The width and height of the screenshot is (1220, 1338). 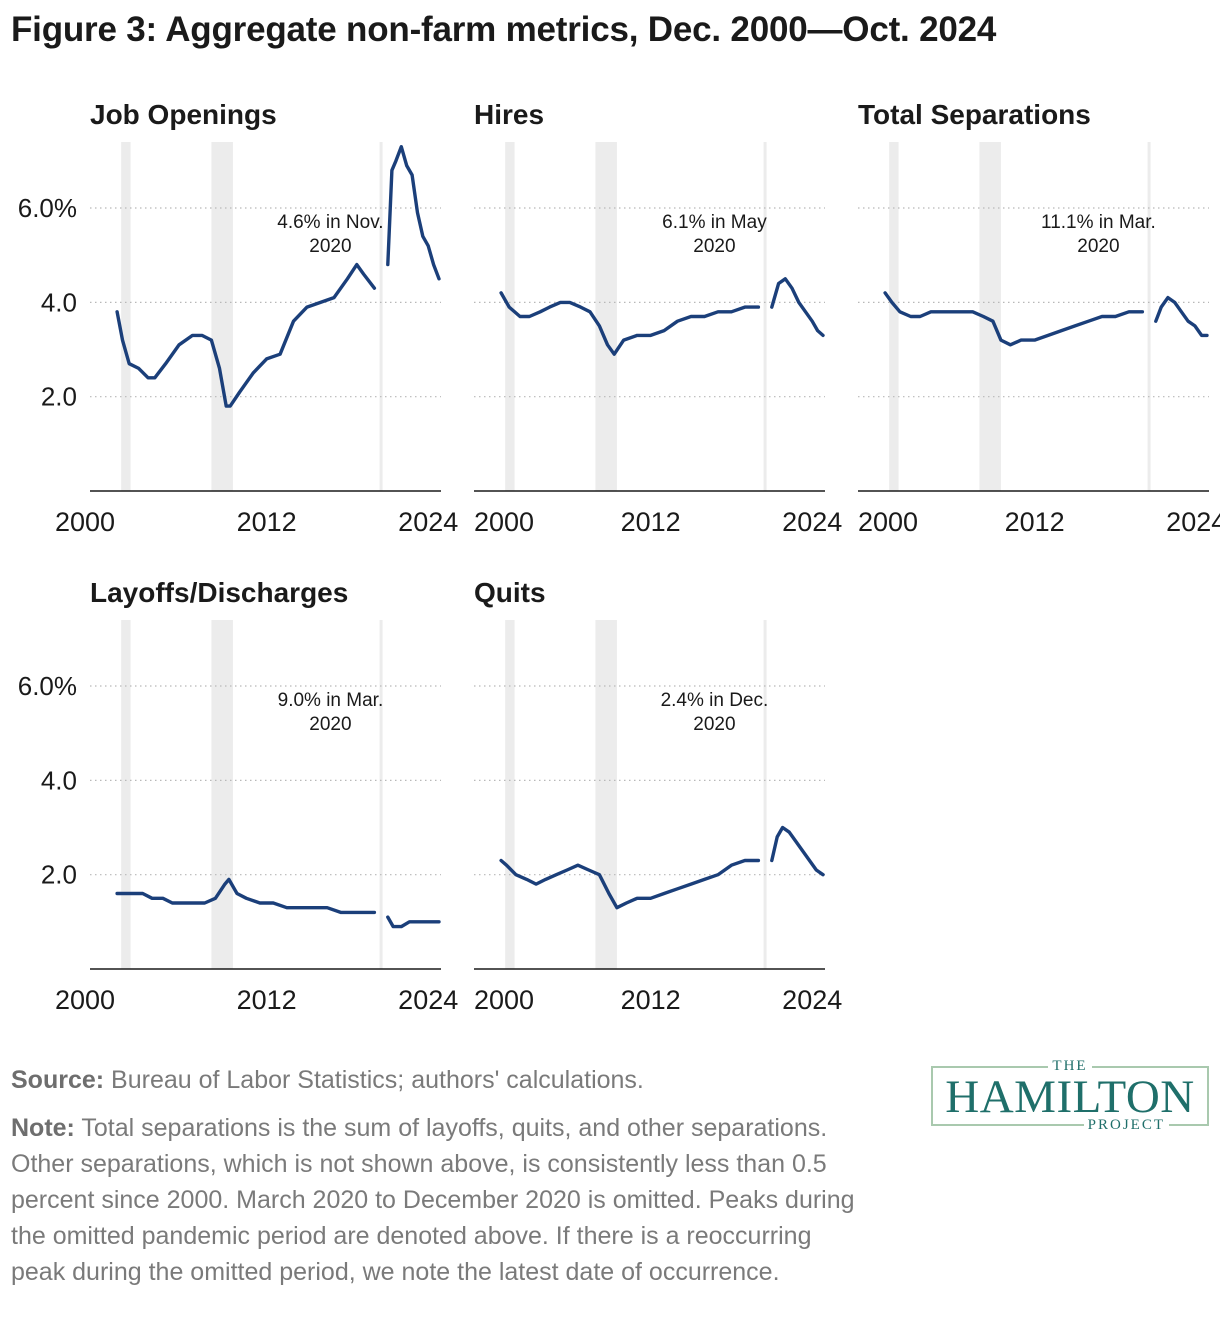 What do you see at coordinates (715, 700) in the screenshot?
I see `peak-annotation: 2.4% in Dec.` at bounding box center [715, 700].